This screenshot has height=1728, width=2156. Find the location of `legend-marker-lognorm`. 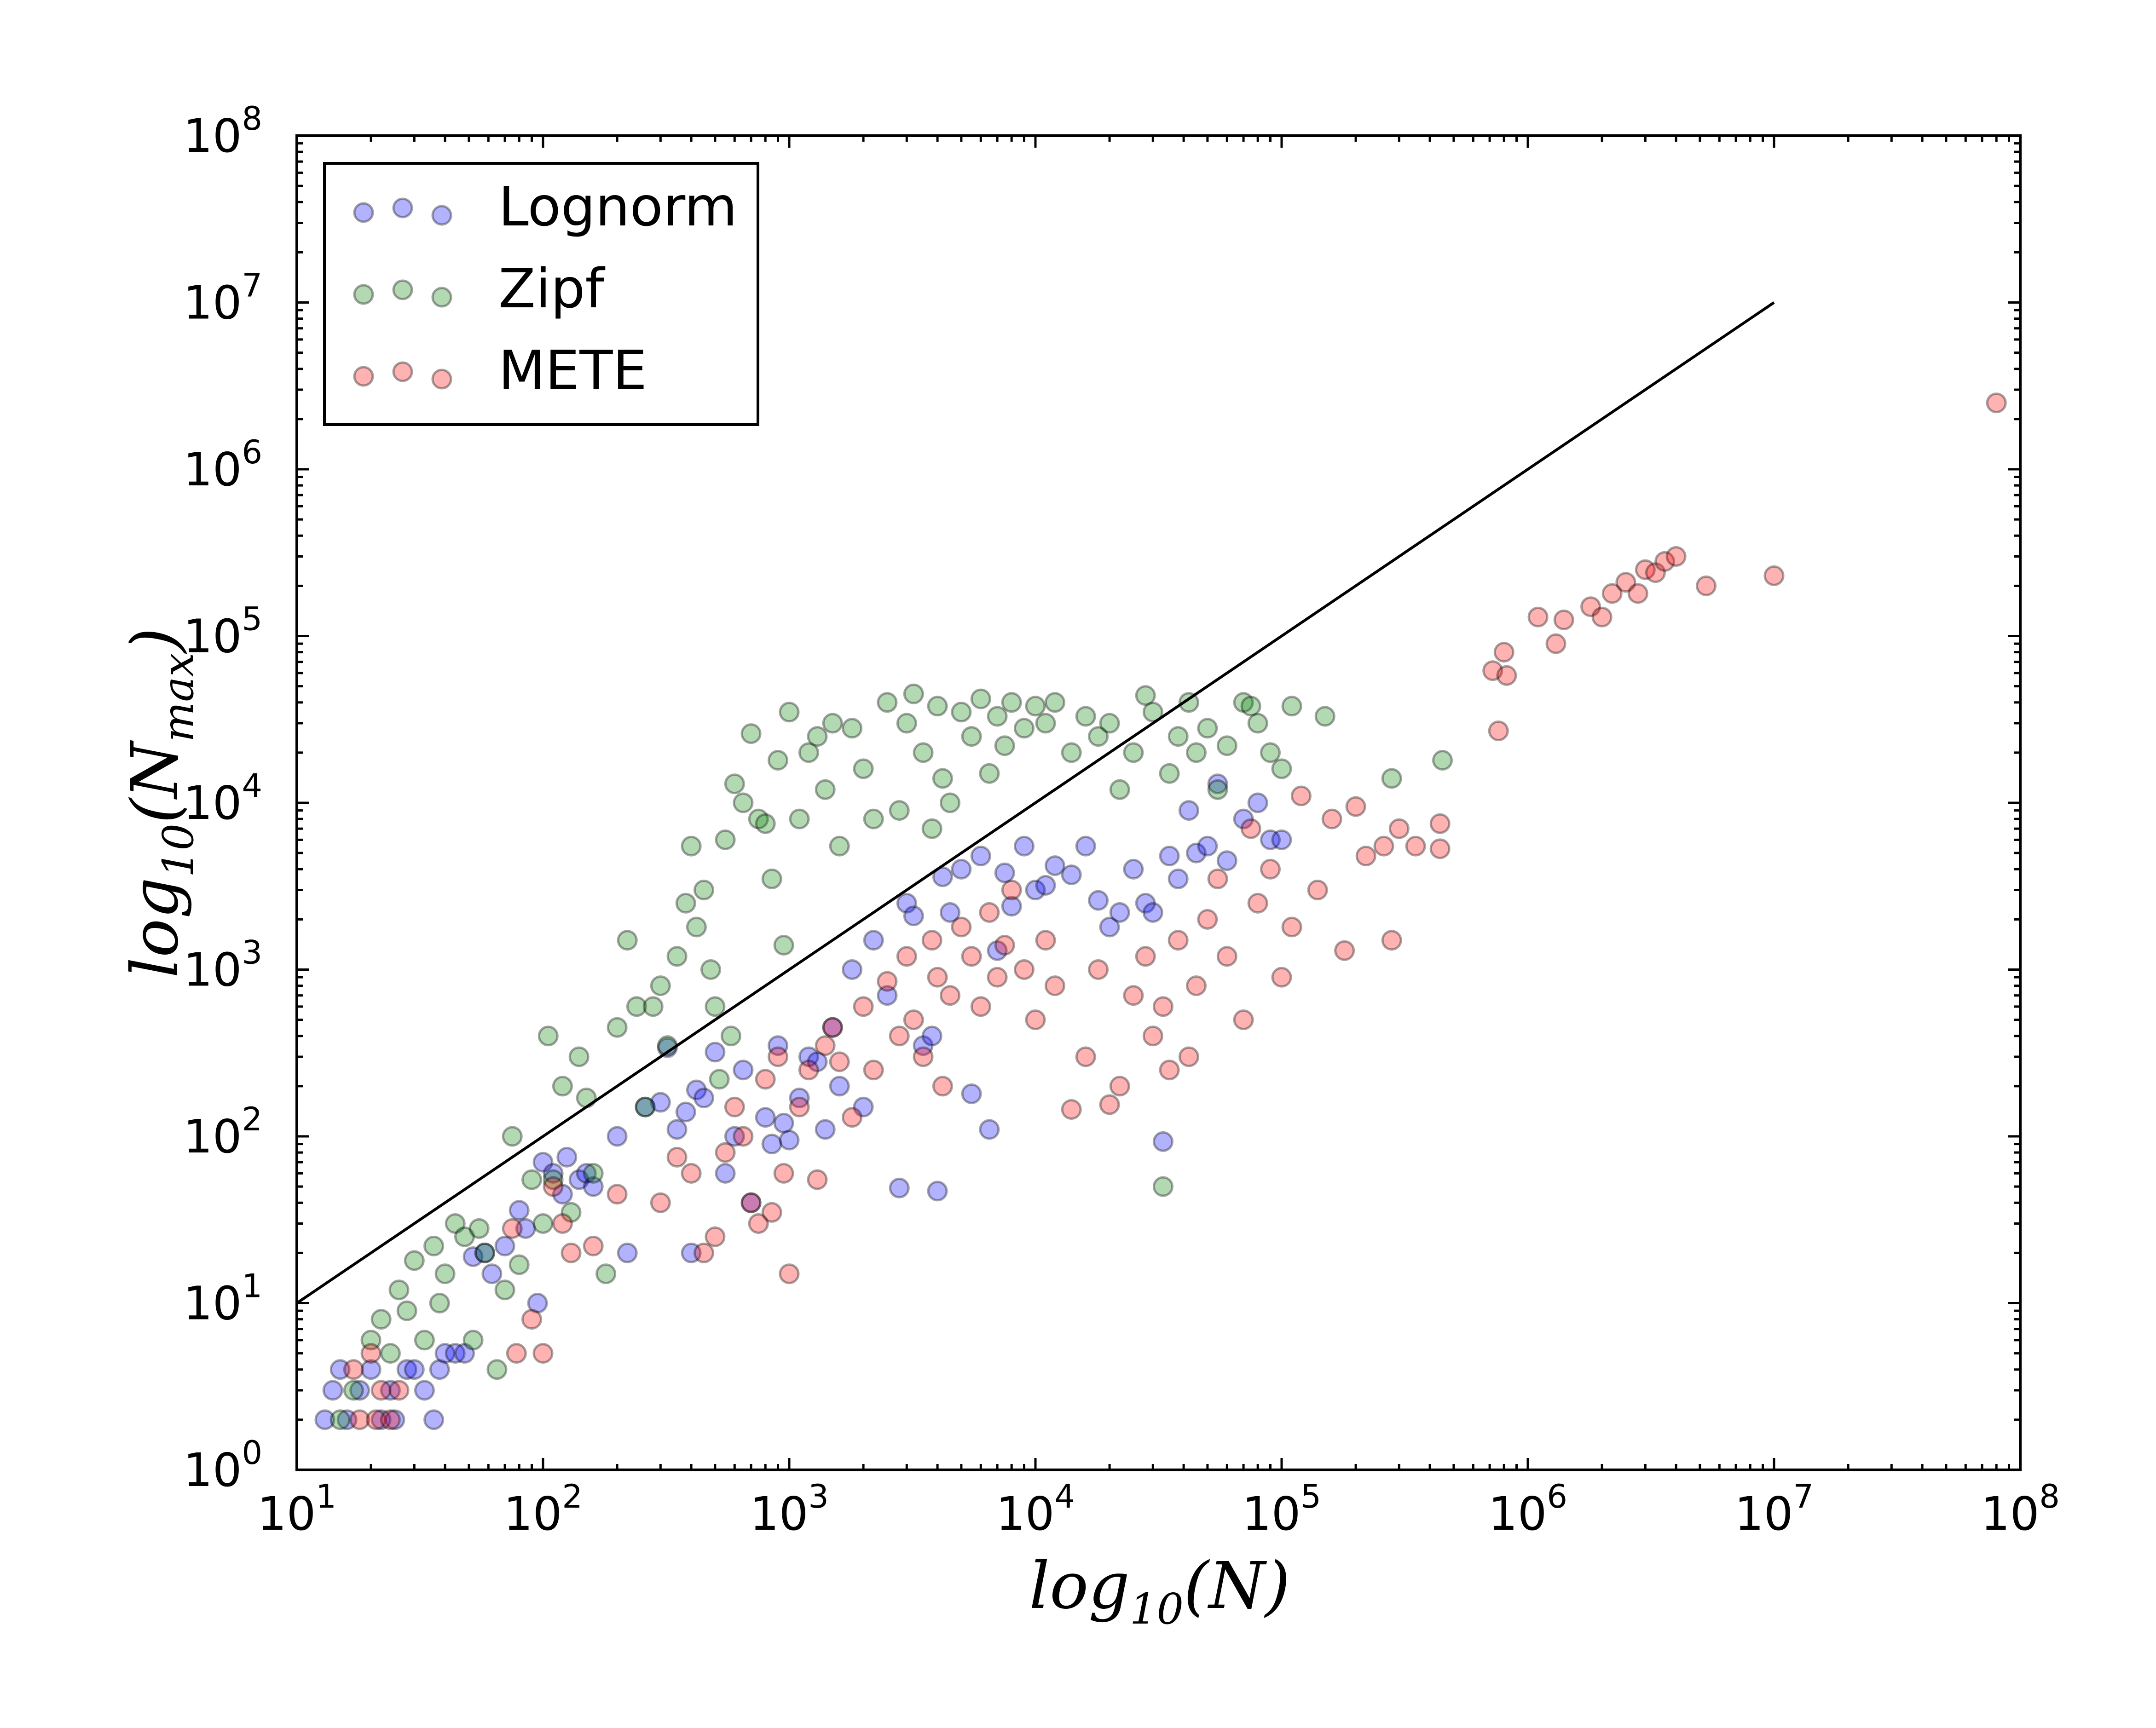

legend-marker-lognorm is located at coordinates (363, 212).